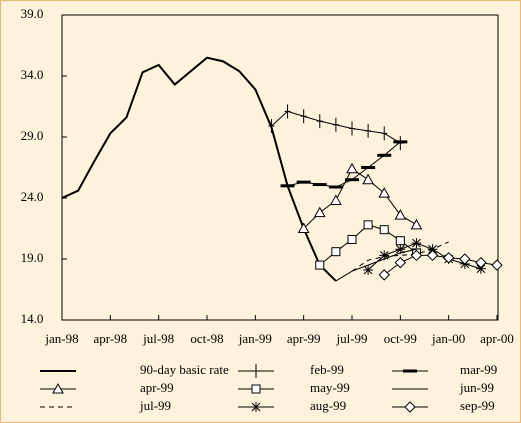 This screenshot has width=521, height=423. What do you see at coordinates (478, 369) in the screenshot?
I see `legend-label: mar-99` at bounding box center [478, 369].